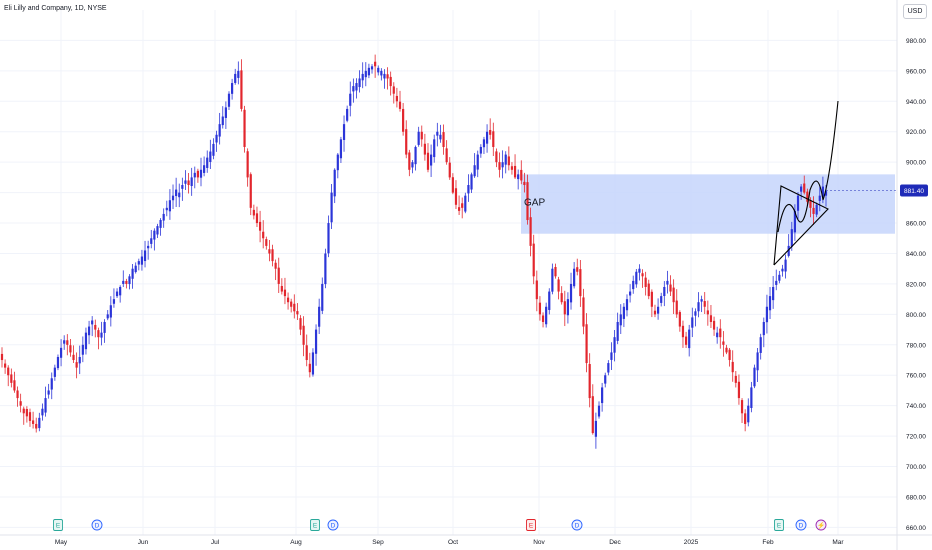 The width and height of the screenshot is (932, 550). Describe the element at coordinates (768, 542) in the screenshot. I see `time-tick-label: Feb` at that location.